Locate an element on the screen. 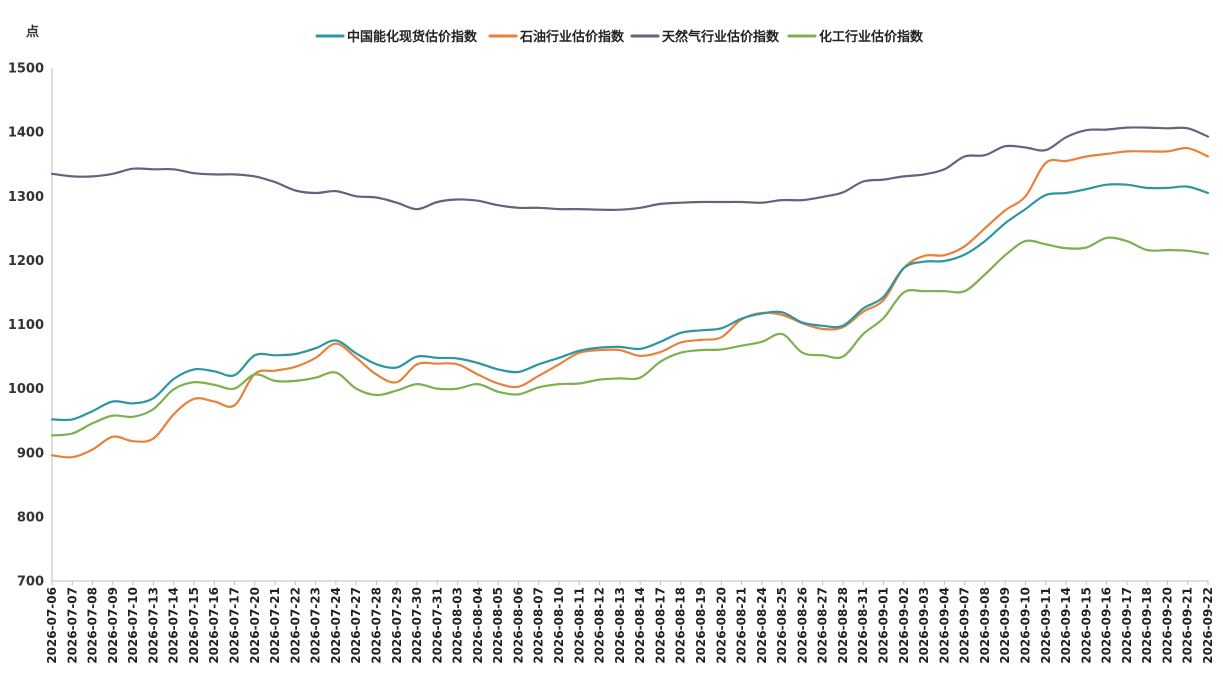  x-tick-label: 2026-07-28 is located at coordinates (376, 625).